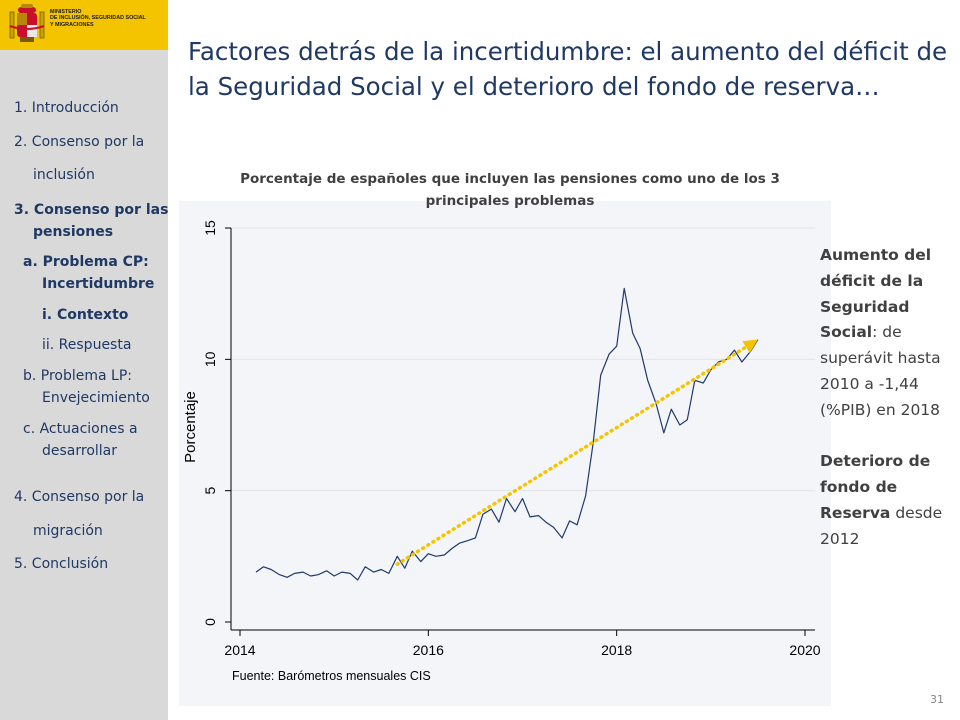  Describe the element at coordinates (87, 345) in the screenshot. I see `nav-item-respuesta: ii. Respuesta` at that location.